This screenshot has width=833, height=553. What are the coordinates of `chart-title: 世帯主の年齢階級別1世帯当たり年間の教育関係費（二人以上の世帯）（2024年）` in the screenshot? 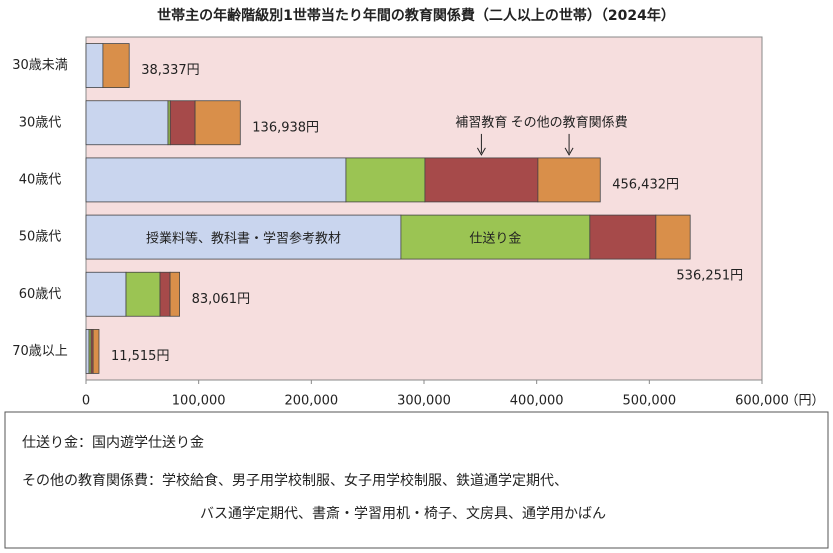 It's located at (416, 15).